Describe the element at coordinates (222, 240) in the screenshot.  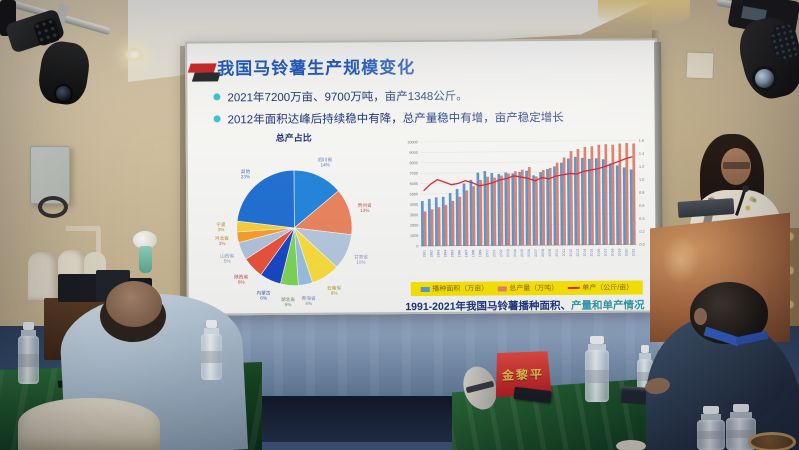
I see `pie-label: 河北省 3%` at that location.